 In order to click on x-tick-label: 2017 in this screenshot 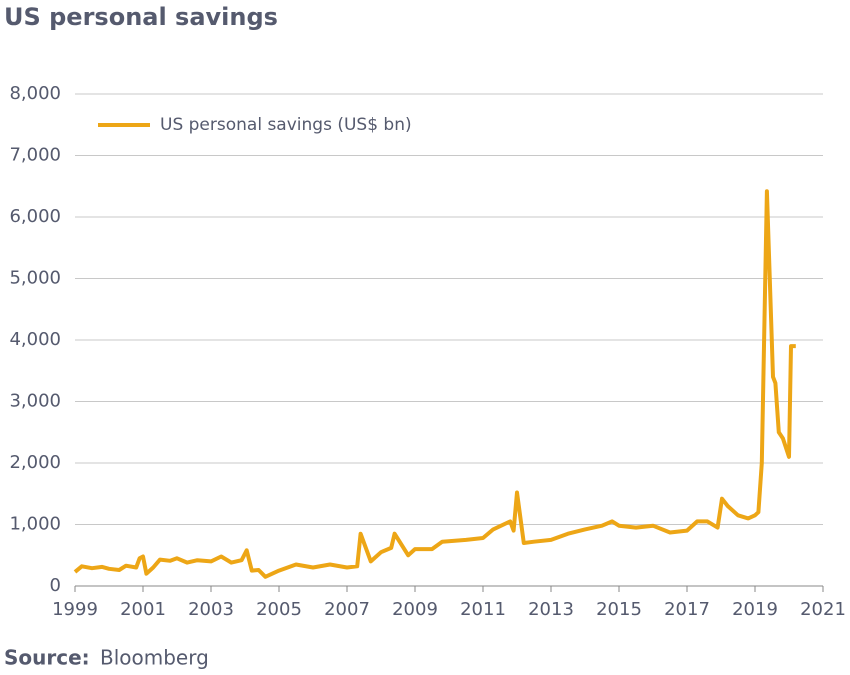, I will do `click(687, 609)`.